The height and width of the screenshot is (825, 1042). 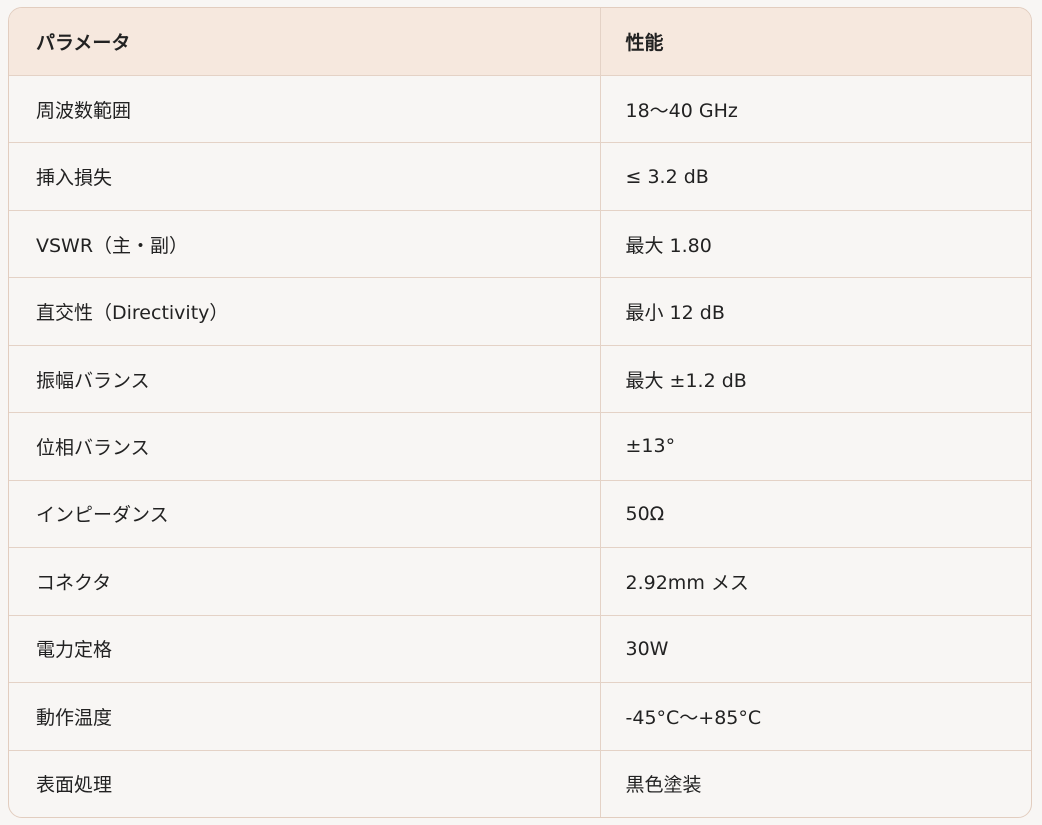 What do you see at coordinates (815, 649) in the screenshot?
I see `performance-cell: 30W` at bounding box center [815, 649].